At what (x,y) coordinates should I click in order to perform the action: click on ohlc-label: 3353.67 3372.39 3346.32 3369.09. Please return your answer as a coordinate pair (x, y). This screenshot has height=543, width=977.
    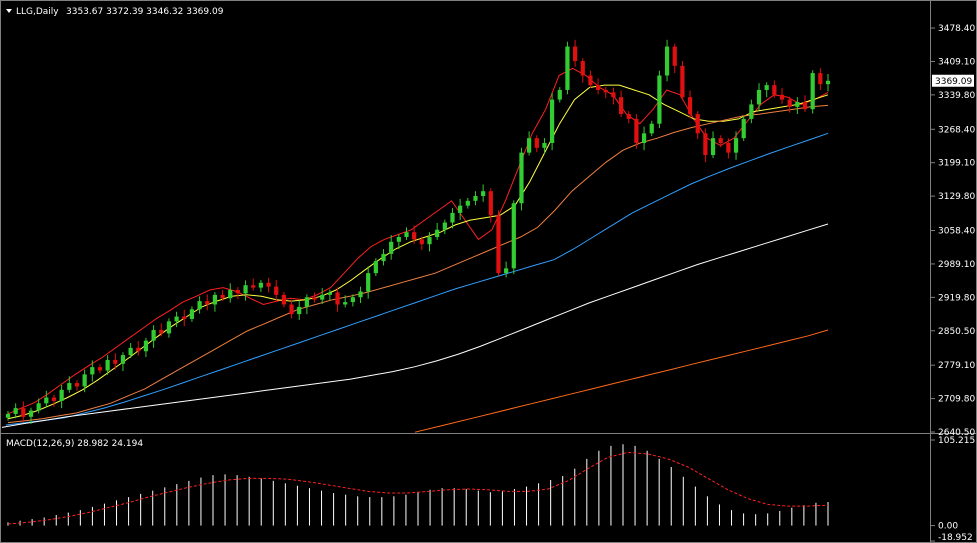
    Looking at the image, I should click on (145, 12).